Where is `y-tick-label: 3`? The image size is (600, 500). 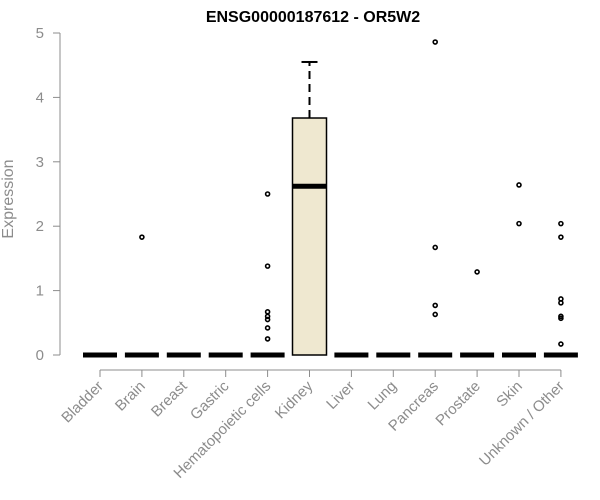
y-tick-label: 3 is located at coordinates (40, 162).